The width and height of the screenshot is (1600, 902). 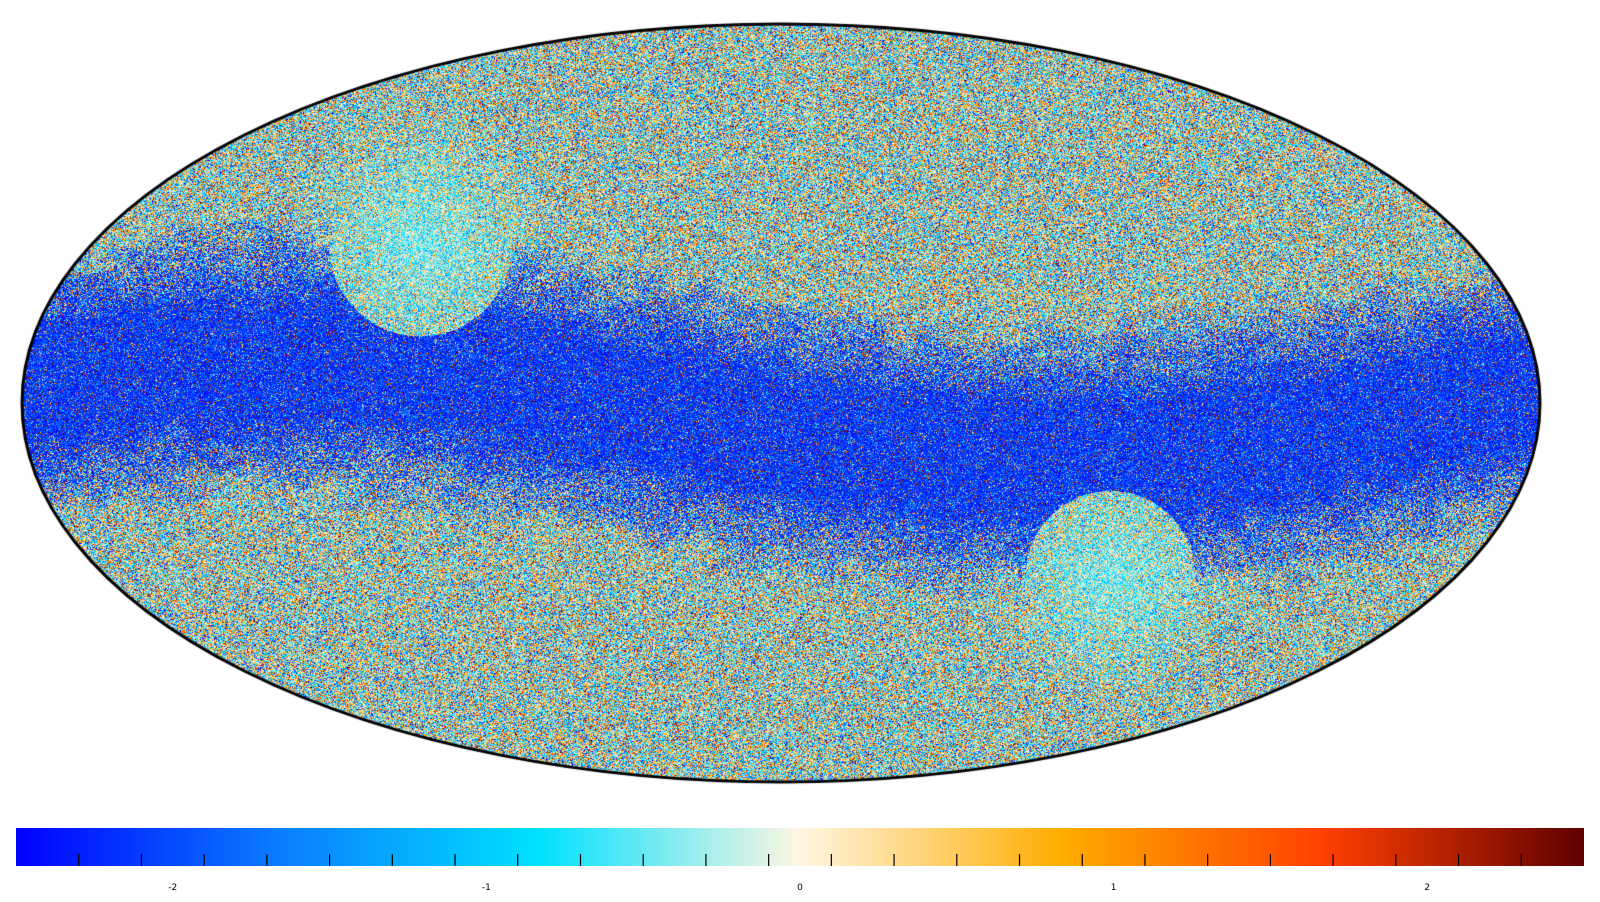 I want to click on colorbar, so click(x=800, y=847).